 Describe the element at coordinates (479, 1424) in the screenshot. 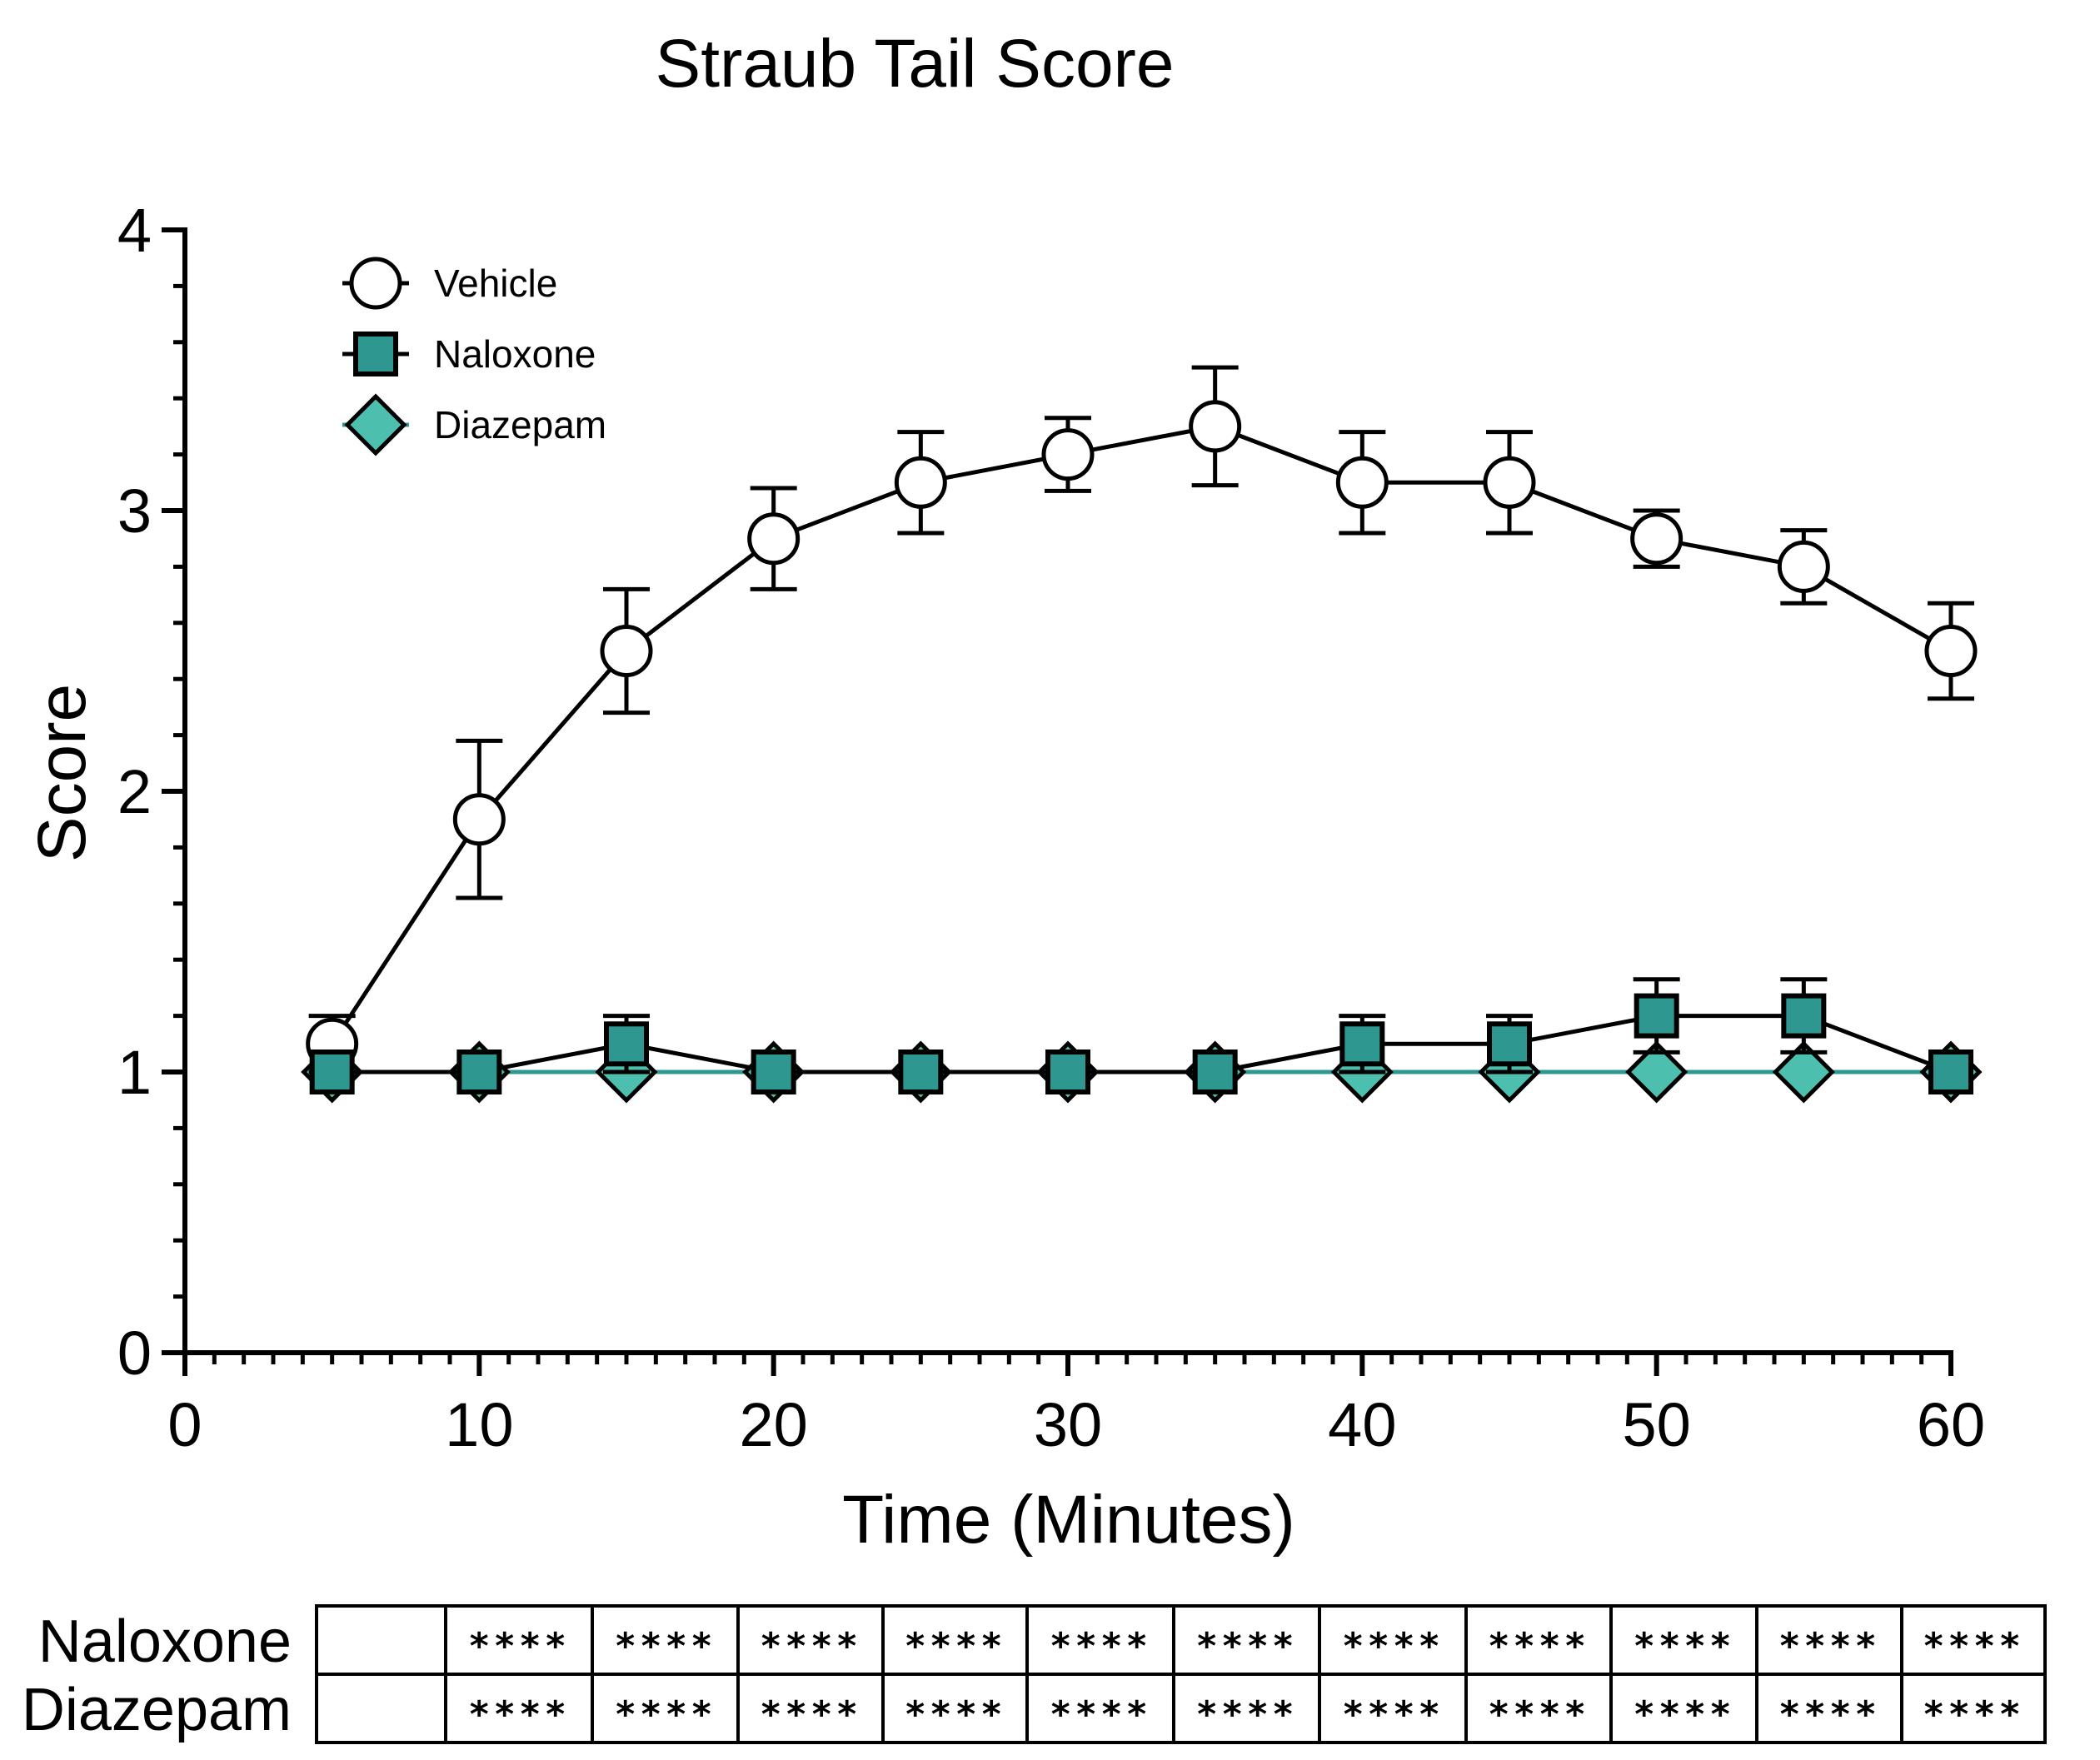

I see `x-tick-label: 10` at that location.